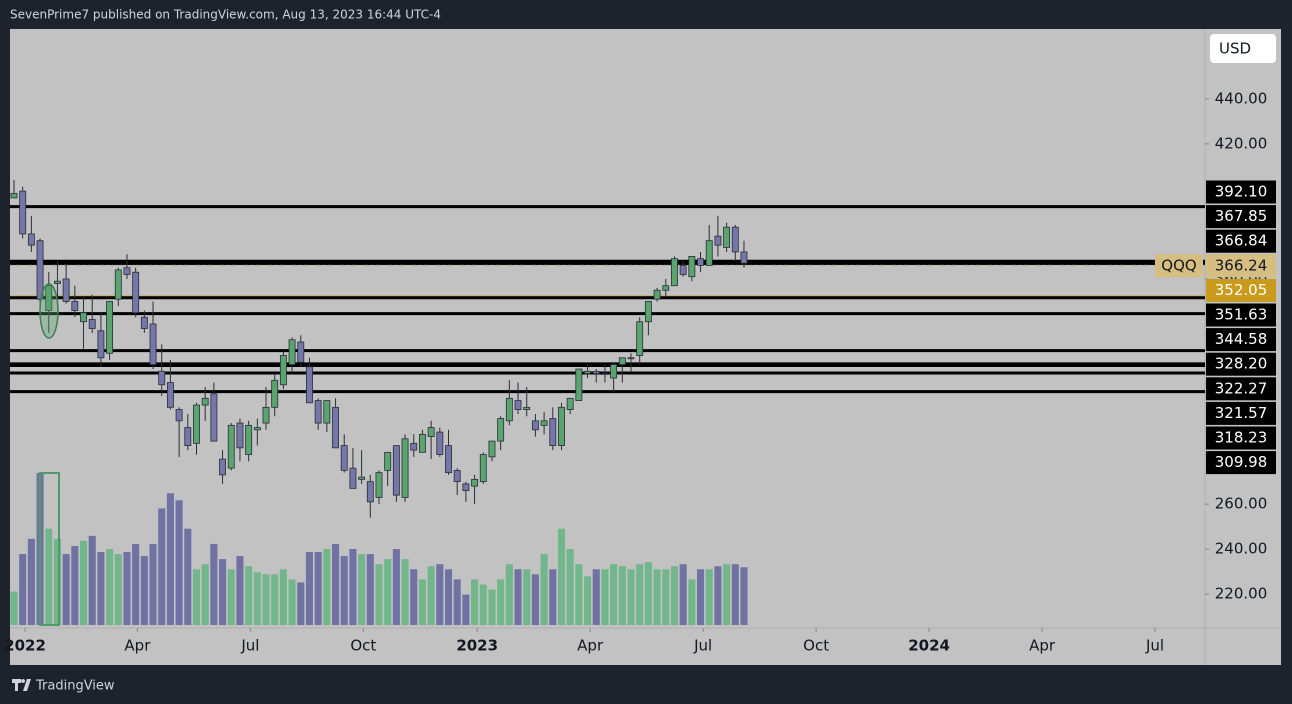  Describe the element at coordinates (477, 646) in the screenshot. I see `x-tick-label: 2023` at that location.